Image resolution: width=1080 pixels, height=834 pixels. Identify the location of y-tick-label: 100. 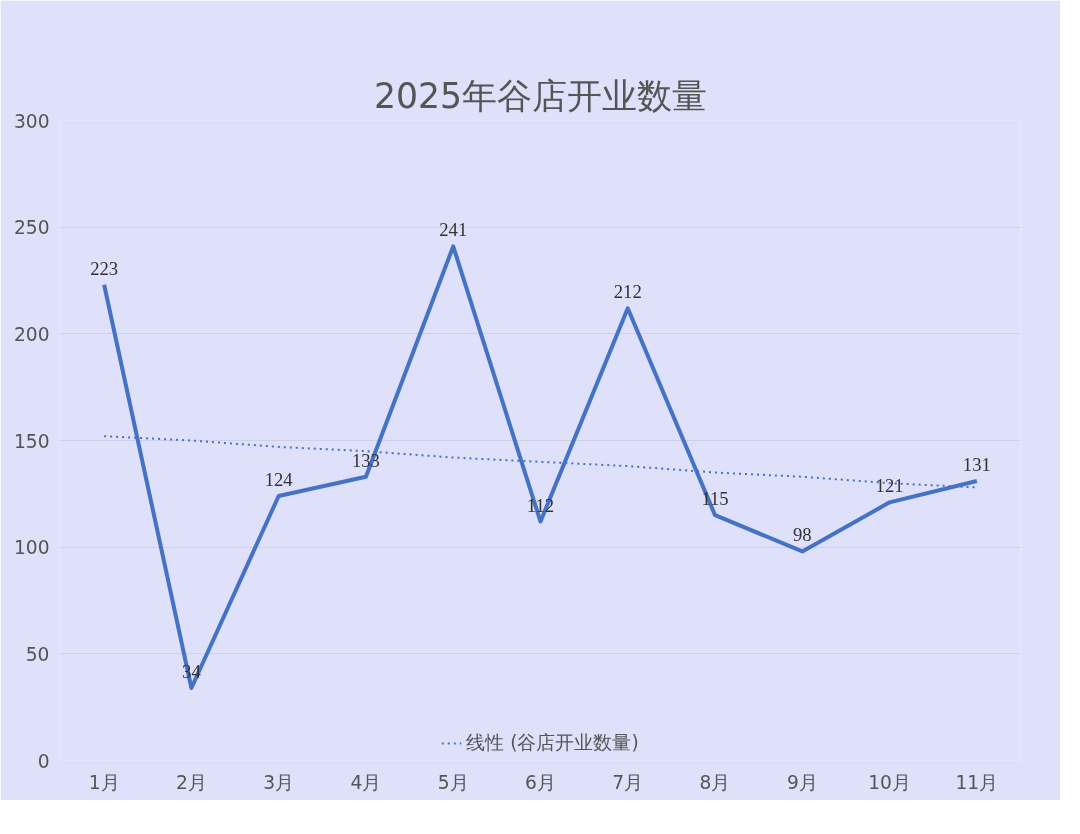
(31, 548).